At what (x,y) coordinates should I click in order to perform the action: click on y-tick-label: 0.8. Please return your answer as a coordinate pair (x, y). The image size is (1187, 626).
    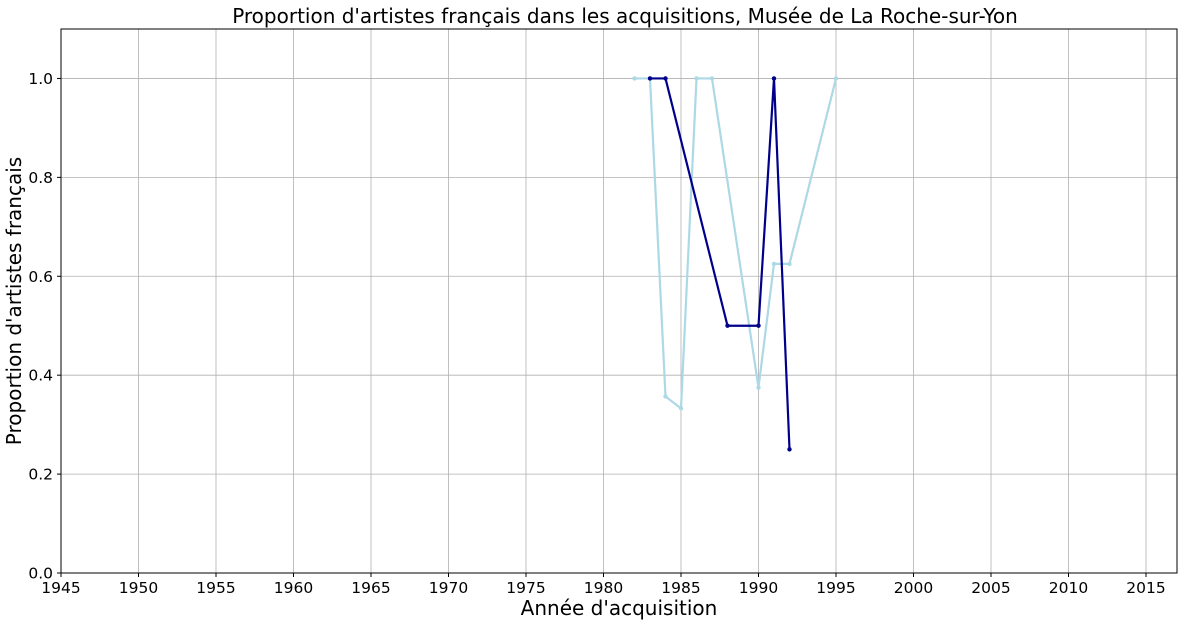
    Looking at the image, I should click on (40, 178).